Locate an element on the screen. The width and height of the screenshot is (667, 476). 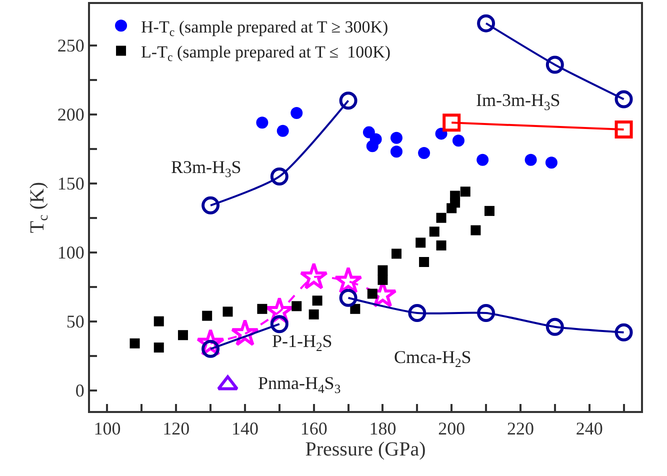
y-tick-label: 200 is located at coordinates (70, 114).